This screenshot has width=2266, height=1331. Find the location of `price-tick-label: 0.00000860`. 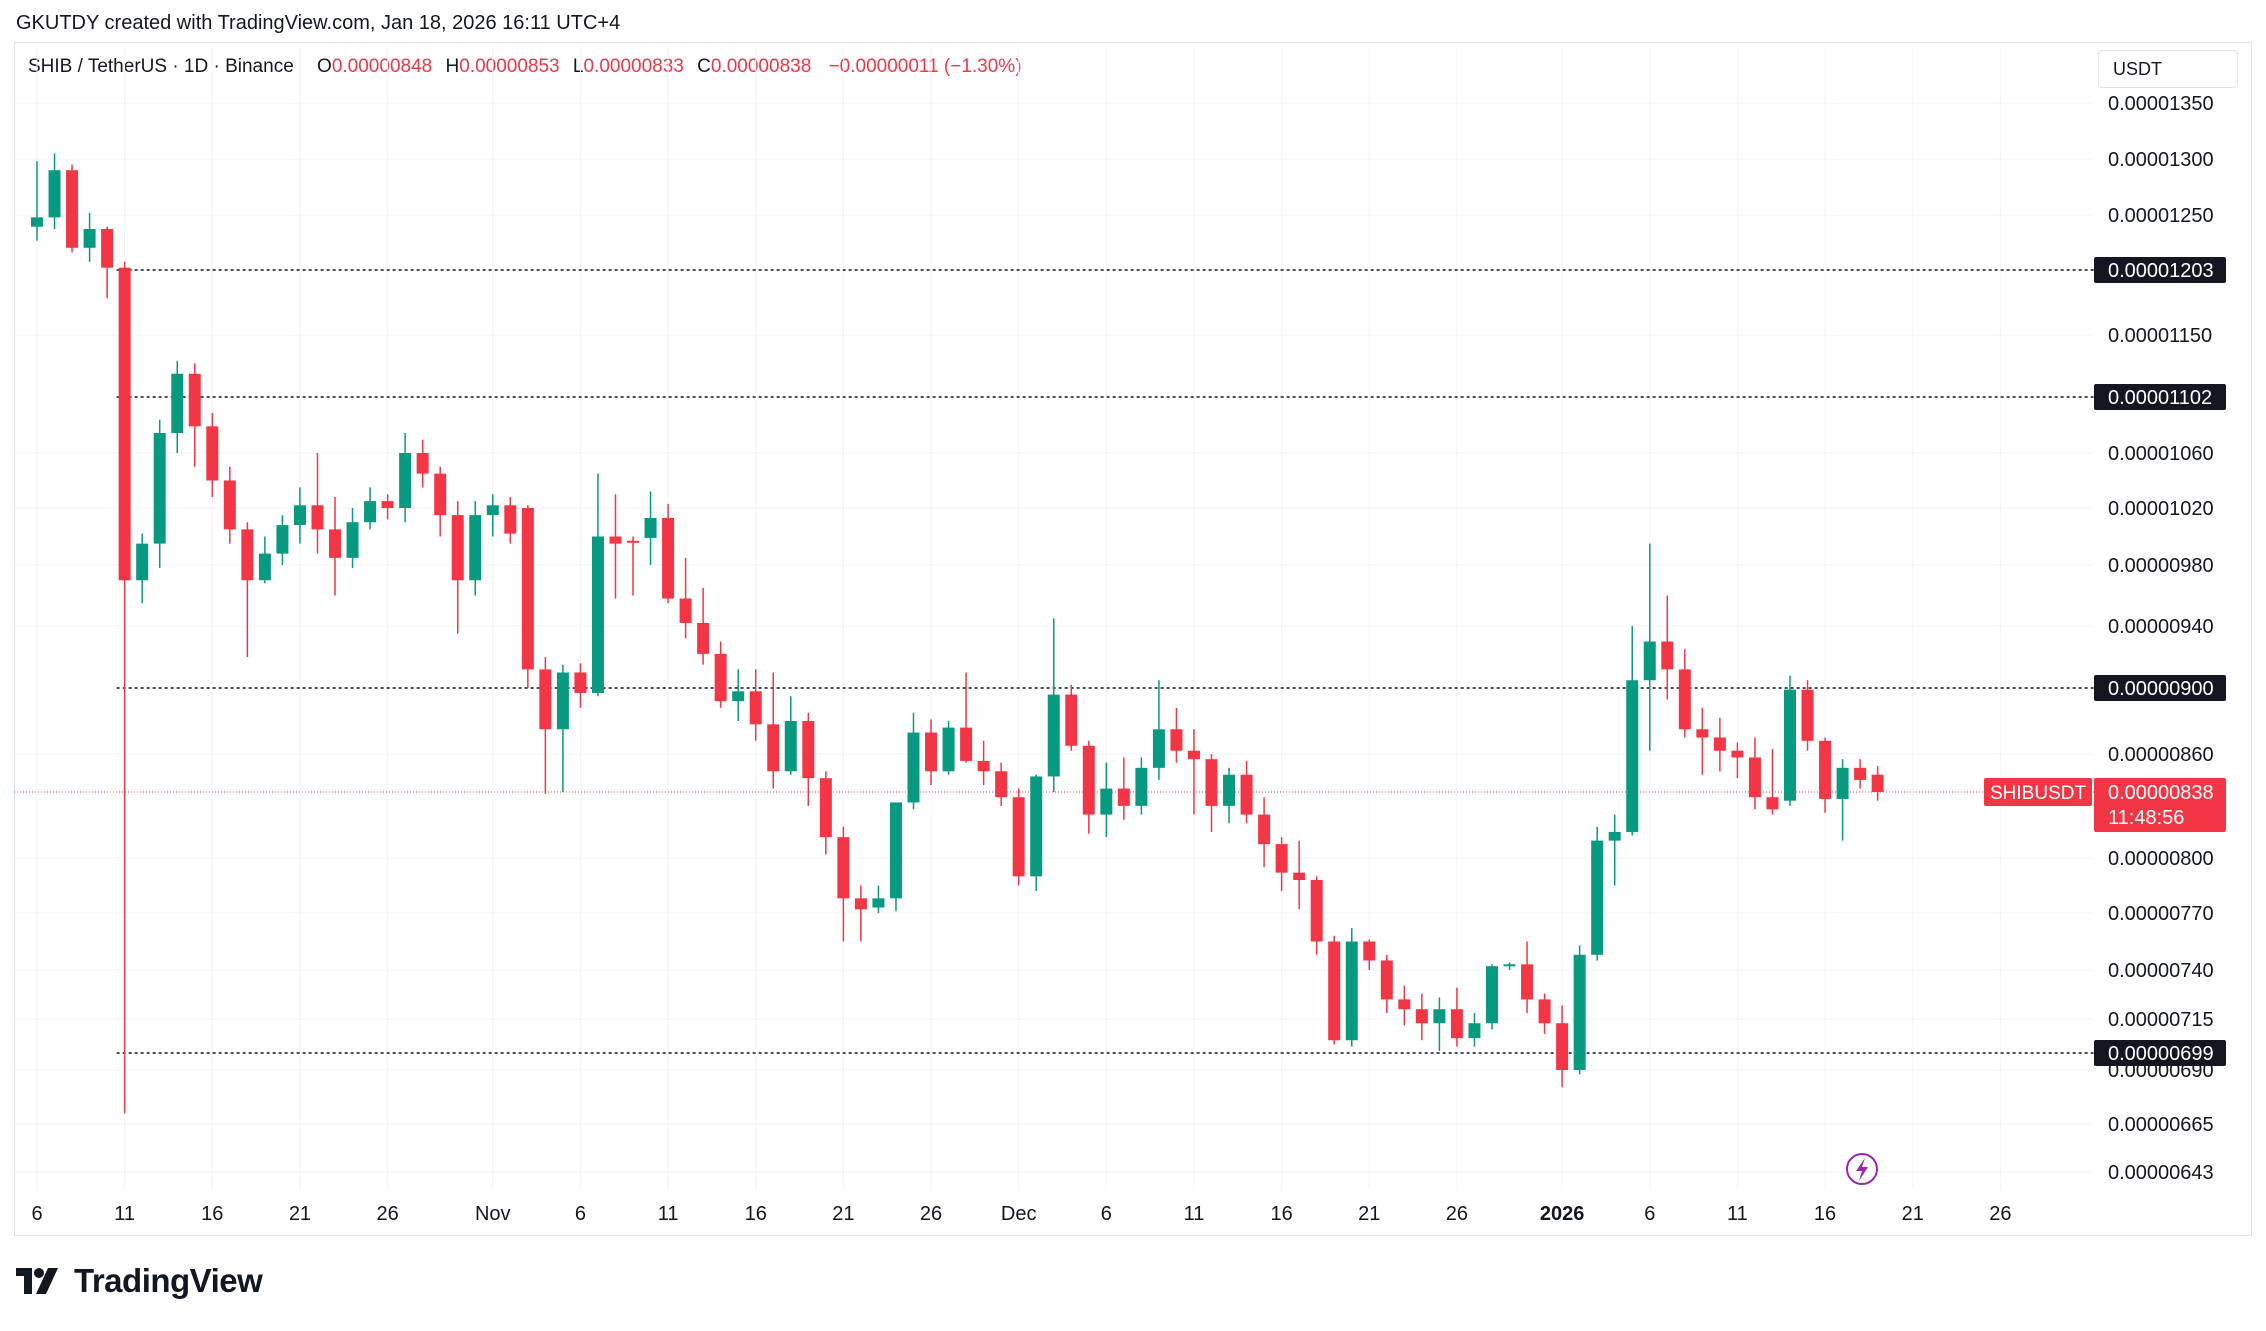

price-tick-label: 0.00000860 is located at coordinates (2161, 755).